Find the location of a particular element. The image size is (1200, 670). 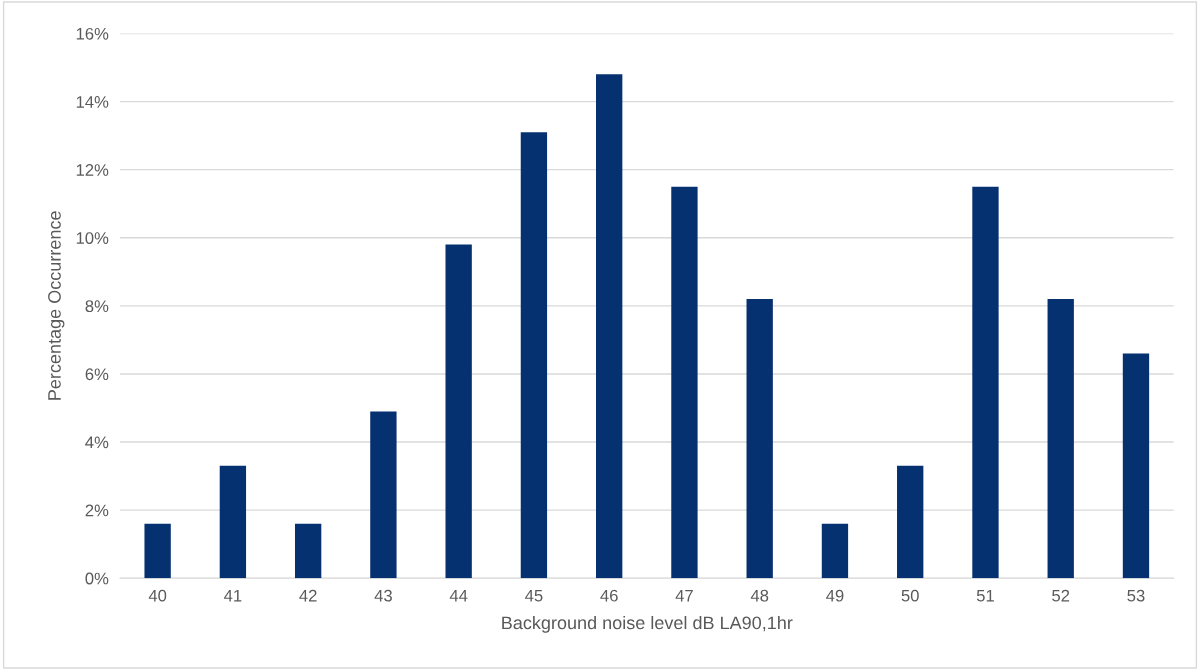

y-tick-label: 16% is located at coordinates (92, 33).